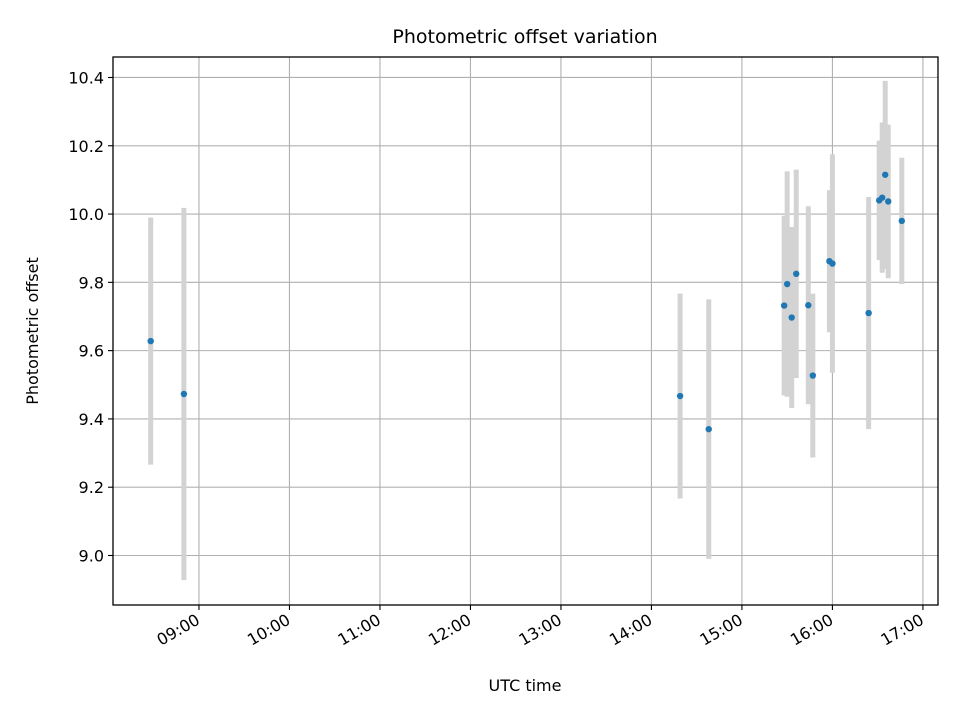  What do you see at coordinates (86, 214) in the screenshot?
I see `y-tick-label: 10.0` at bounding box center [86, 214].